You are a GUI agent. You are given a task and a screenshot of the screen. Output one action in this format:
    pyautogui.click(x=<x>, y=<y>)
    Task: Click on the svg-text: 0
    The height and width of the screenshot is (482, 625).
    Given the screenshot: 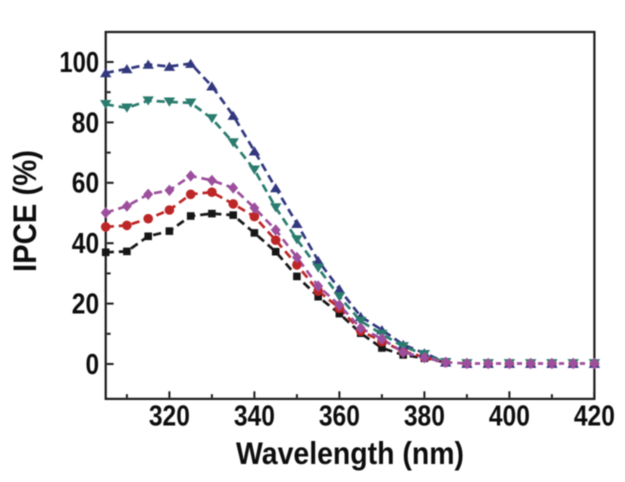 What is the action you would take?
    pyautogui.click(x=93, y=365)
    